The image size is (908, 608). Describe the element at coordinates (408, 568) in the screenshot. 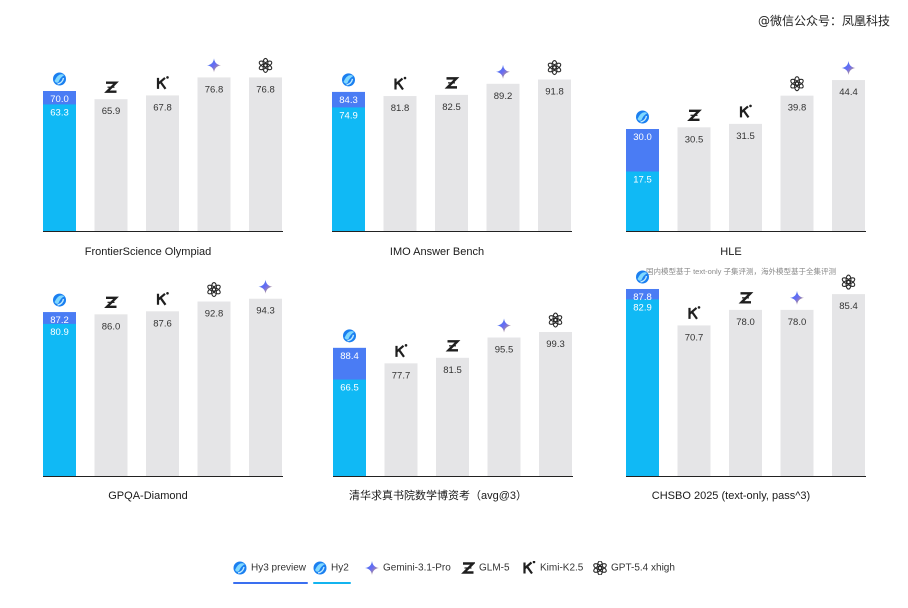

I see `legend-item: Gemini-3.1-Pro` at that location.